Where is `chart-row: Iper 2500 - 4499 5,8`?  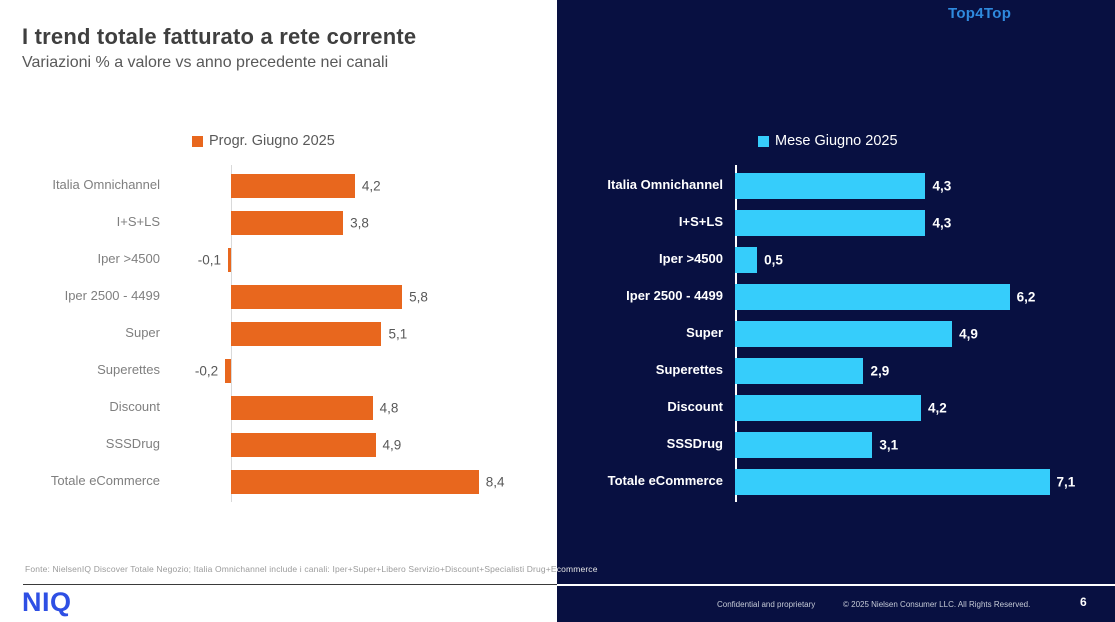
chart-row: Iper 2500 - 4499 5,8 is located at coordinates (282, 296).